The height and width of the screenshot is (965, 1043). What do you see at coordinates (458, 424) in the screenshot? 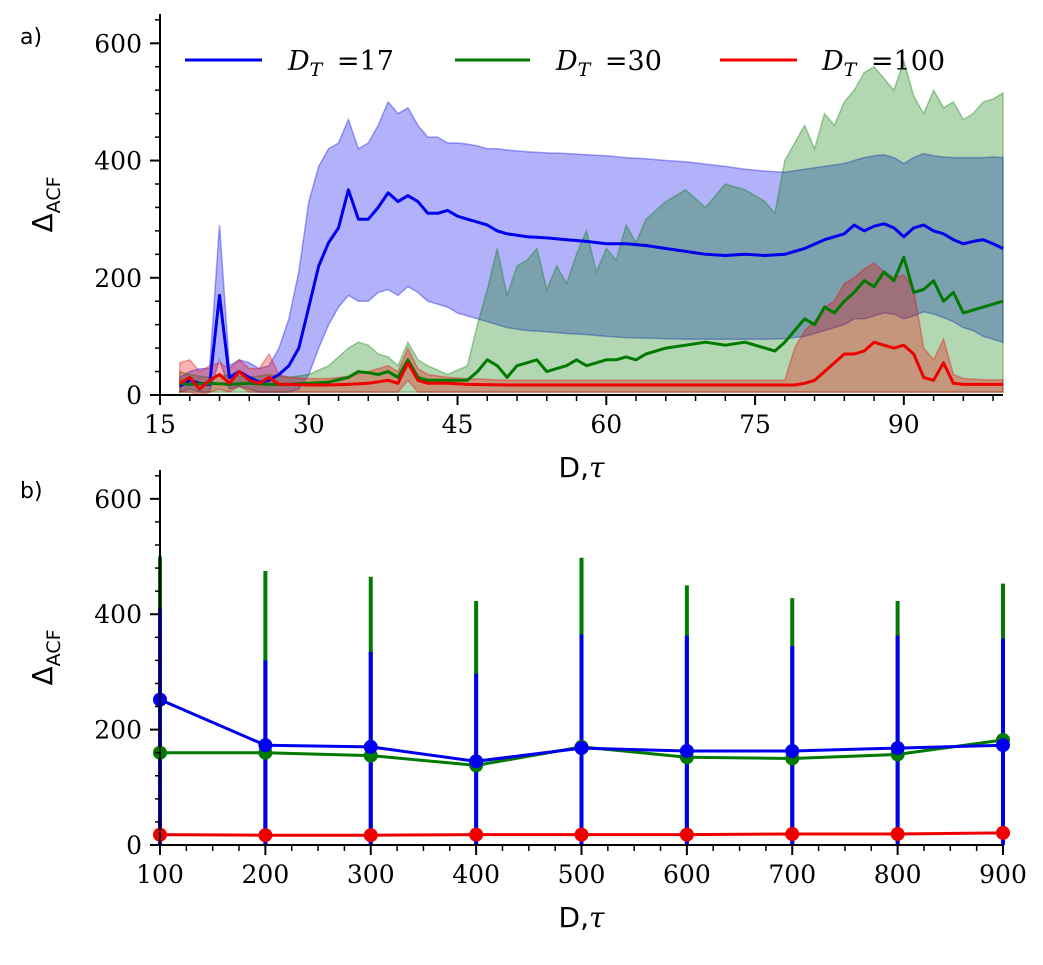
I see `x-tick-label: 45` at bounding box center [458, 424].